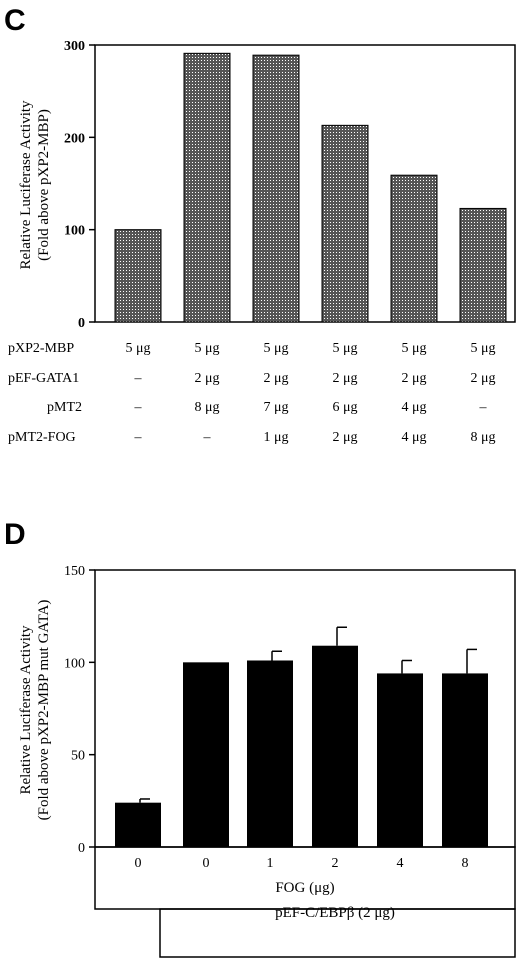  Describe the element at coordinates (337, 933) in the screenshot. I see `d-cebp-box` at that location.